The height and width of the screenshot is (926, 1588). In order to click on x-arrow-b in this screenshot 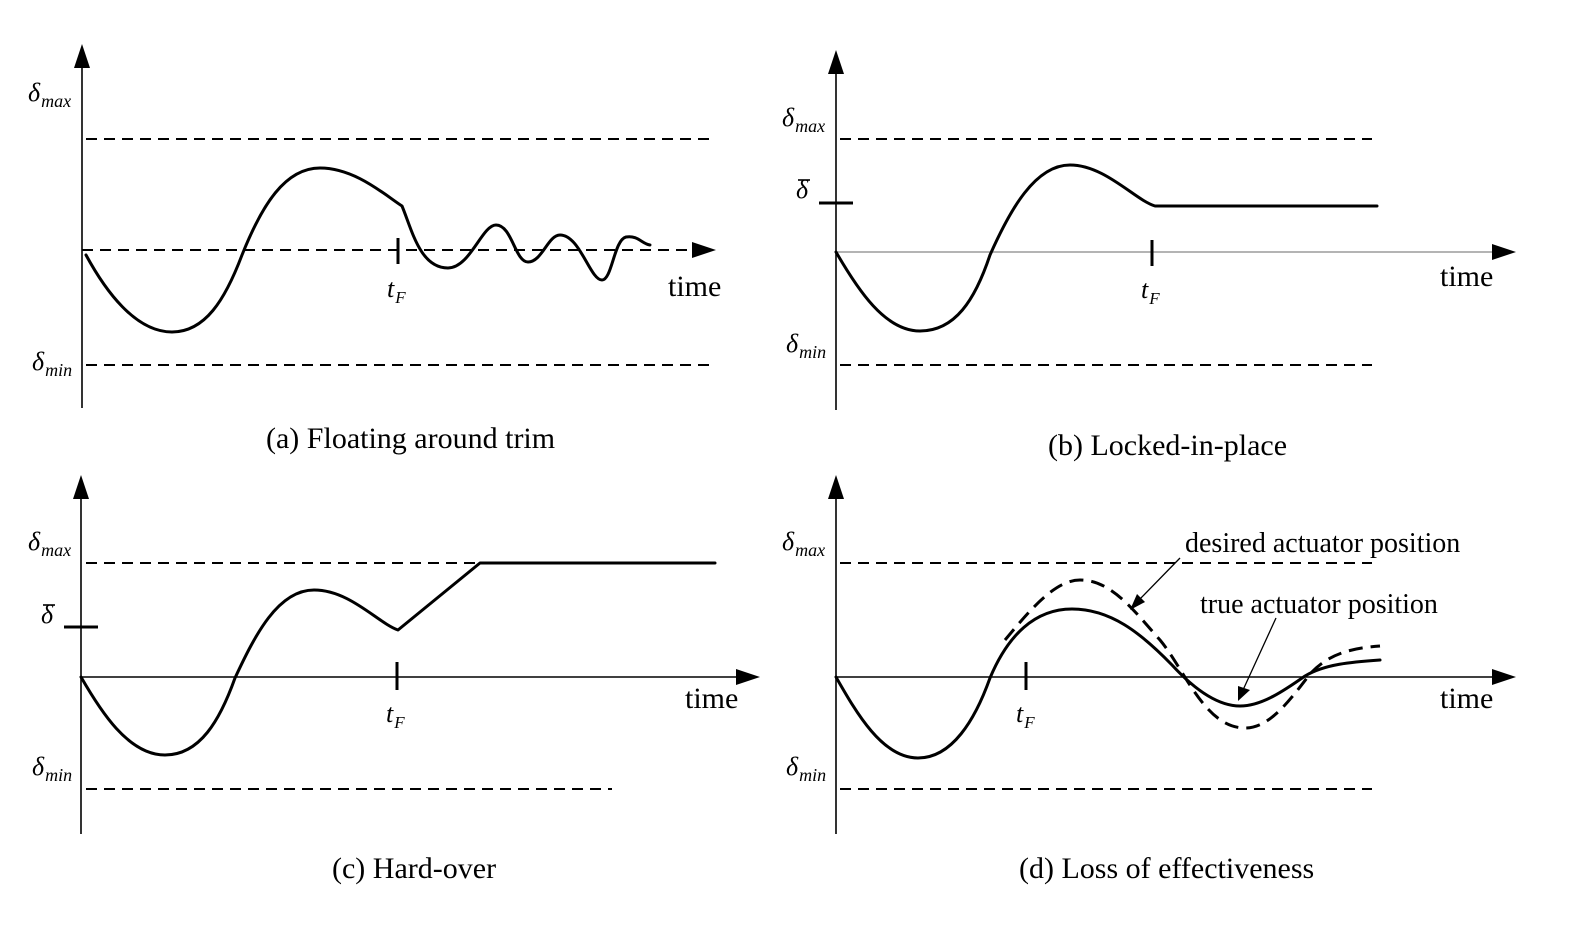, I will do `click(1504, 252)`.